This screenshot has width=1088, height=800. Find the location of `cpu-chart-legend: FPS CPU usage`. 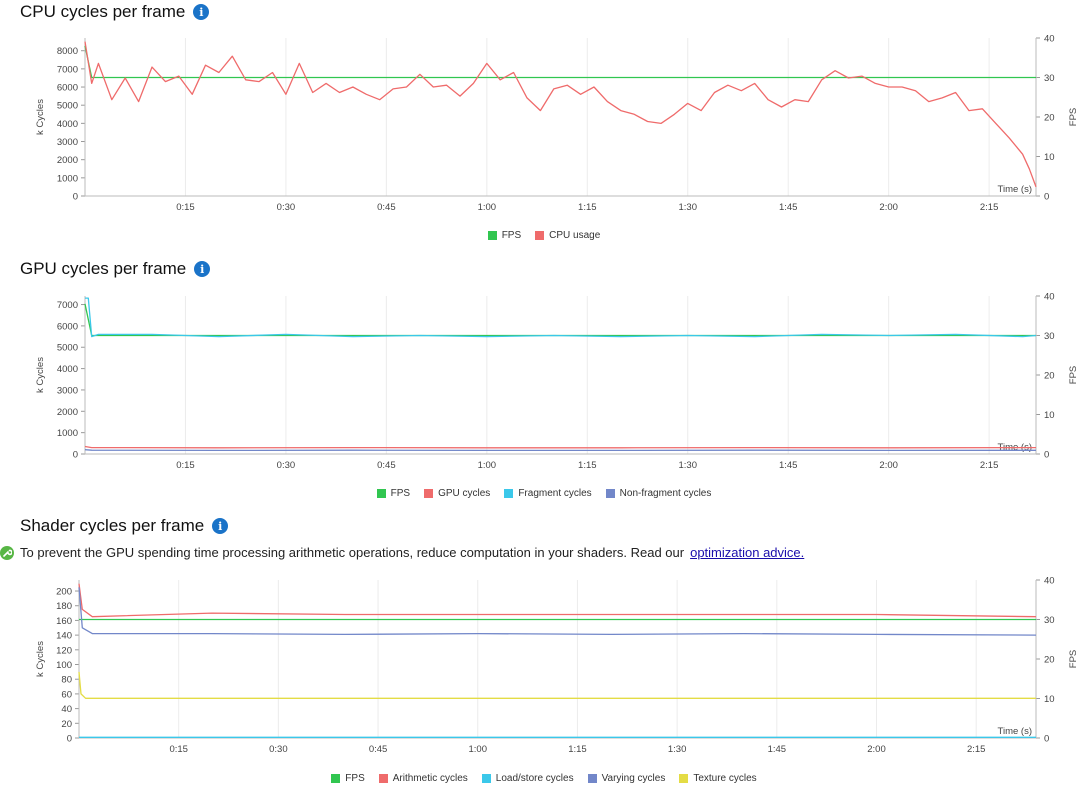

cpu-chart-legend: FPS CPU usage is located at coordinates (544, 235).